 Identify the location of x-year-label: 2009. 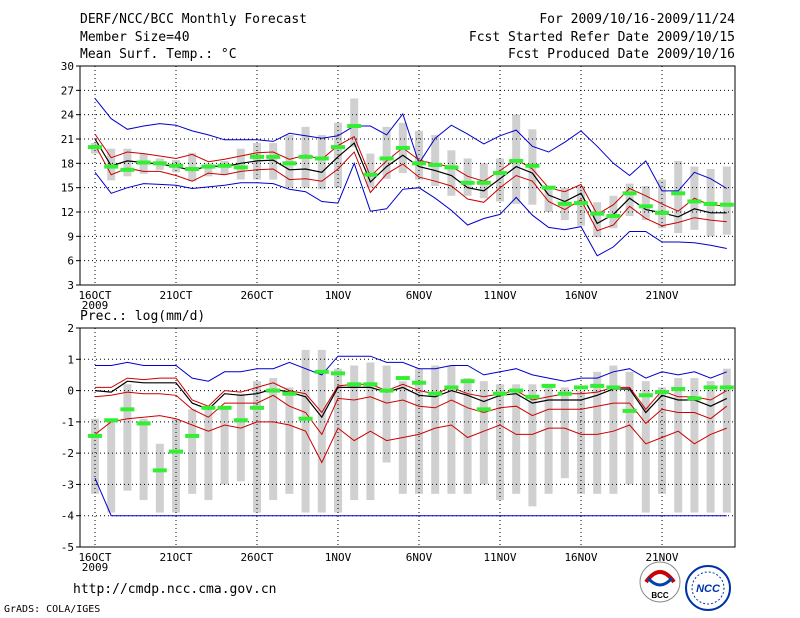
(95, 305).